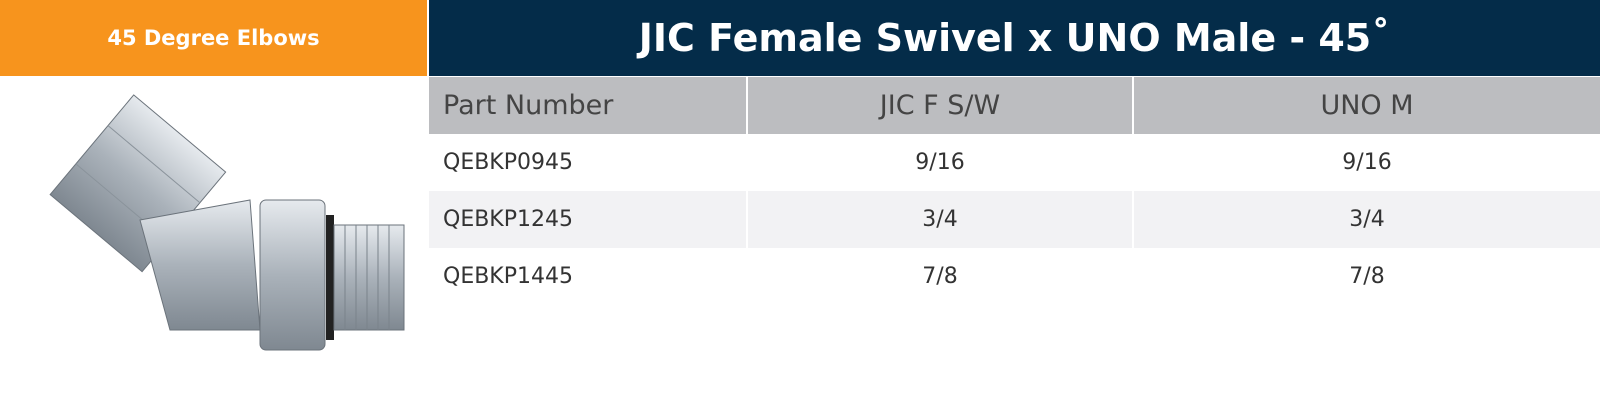  I want to click on product-image, so click(227, 222).